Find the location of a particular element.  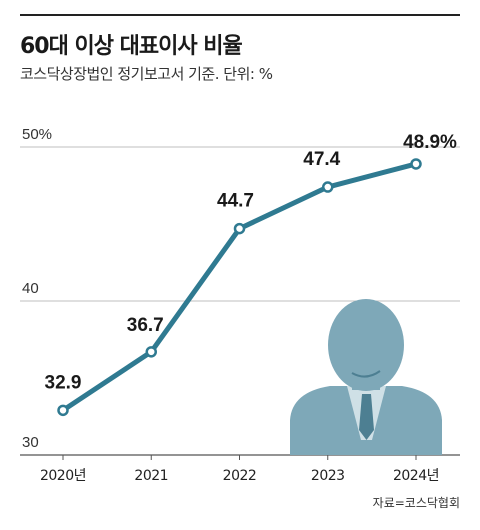

source-note: 자료=코스닥협회 is located at coordinates (416, 503).